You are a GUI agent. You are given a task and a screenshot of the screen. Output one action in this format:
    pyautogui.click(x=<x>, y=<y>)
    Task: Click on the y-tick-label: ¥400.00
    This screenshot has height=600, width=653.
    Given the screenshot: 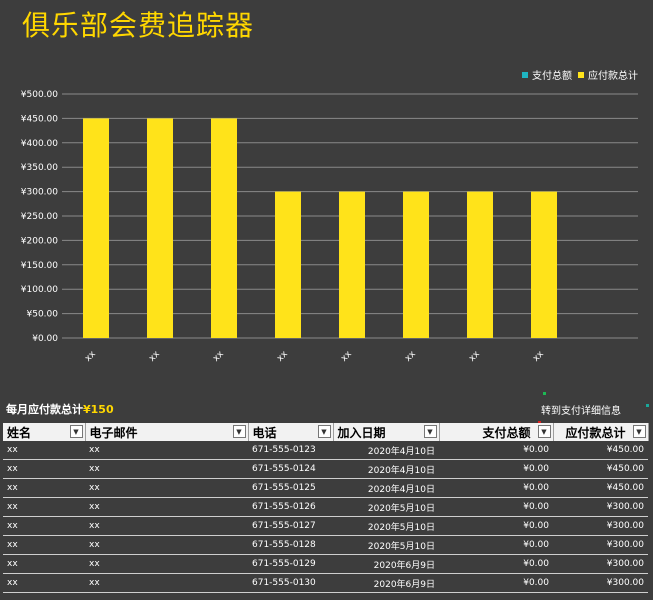 What is the action you would take?
    pyautogui.click(x=39, y=144)
    